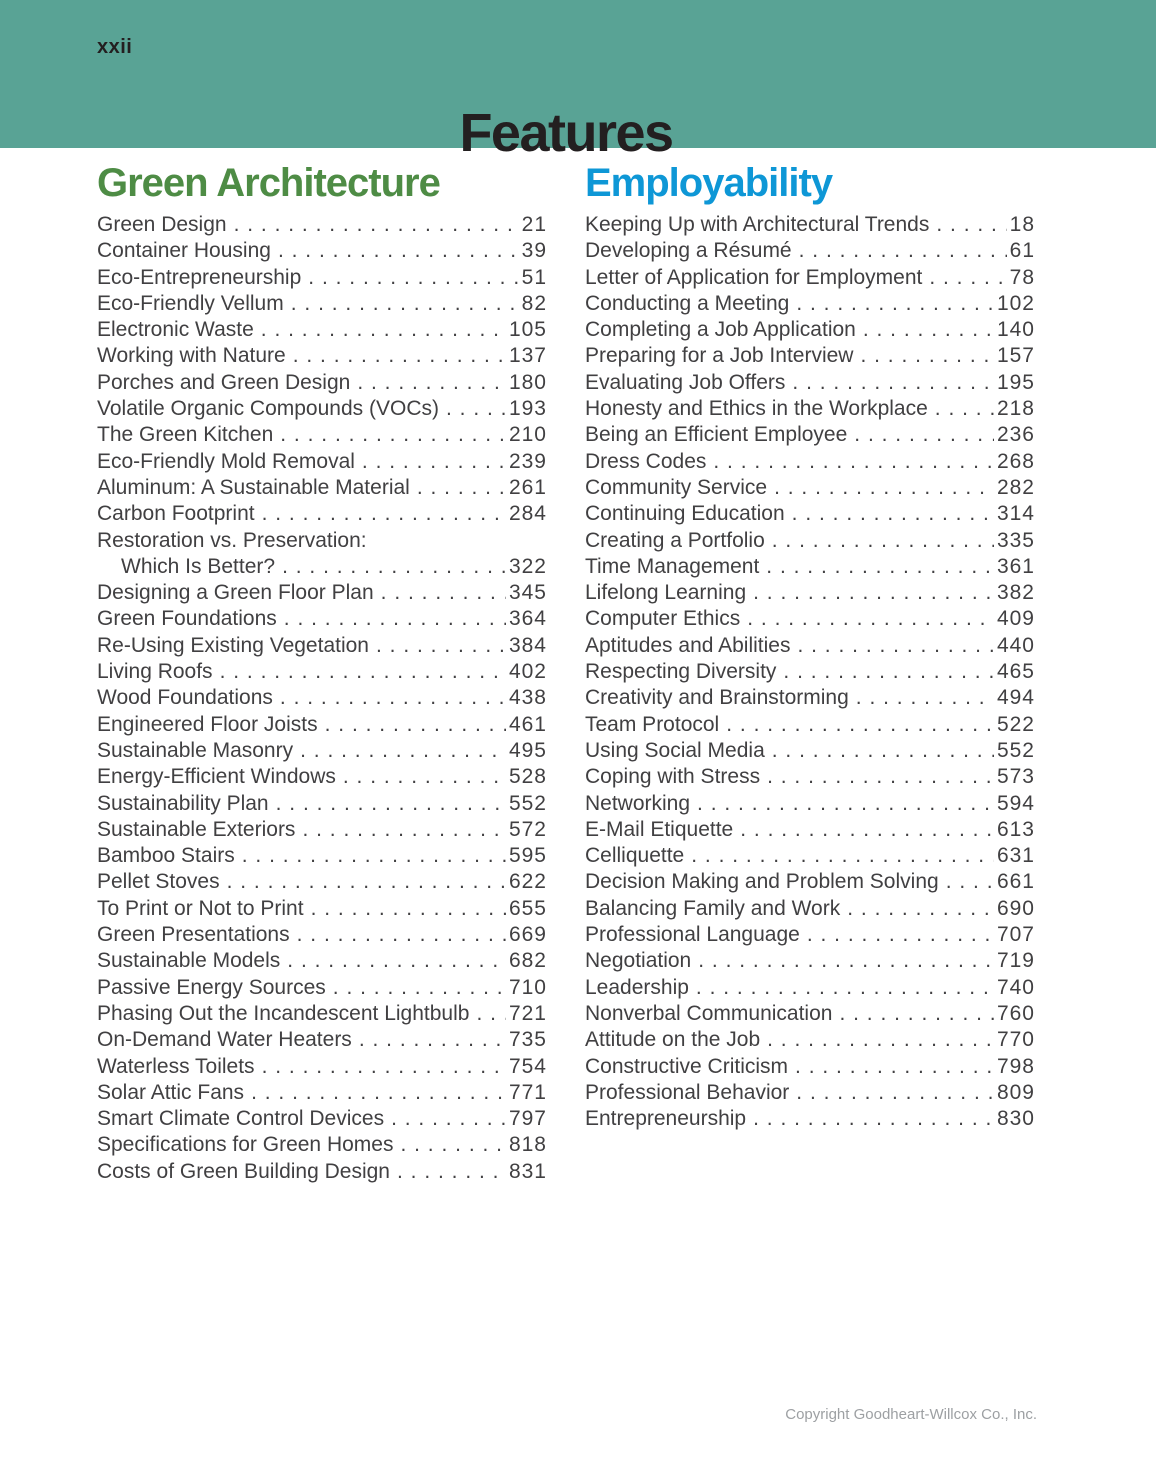  Describe the element at coordinates (322, 514) in the screenshot. I see `toc-entry: Carbon Footprint 284` at that location.